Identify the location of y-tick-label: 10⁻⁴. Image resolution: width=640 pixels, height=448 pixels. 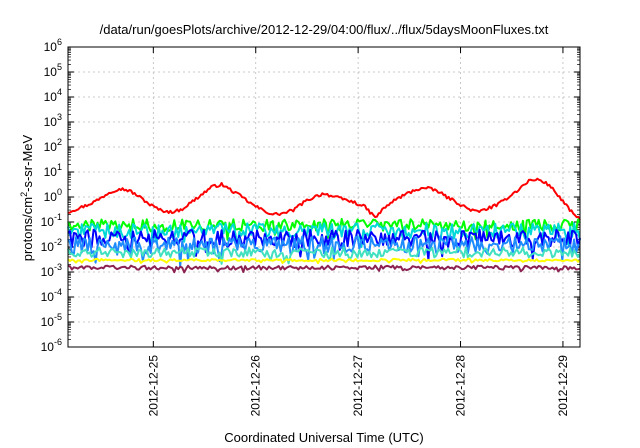
(51, 295).